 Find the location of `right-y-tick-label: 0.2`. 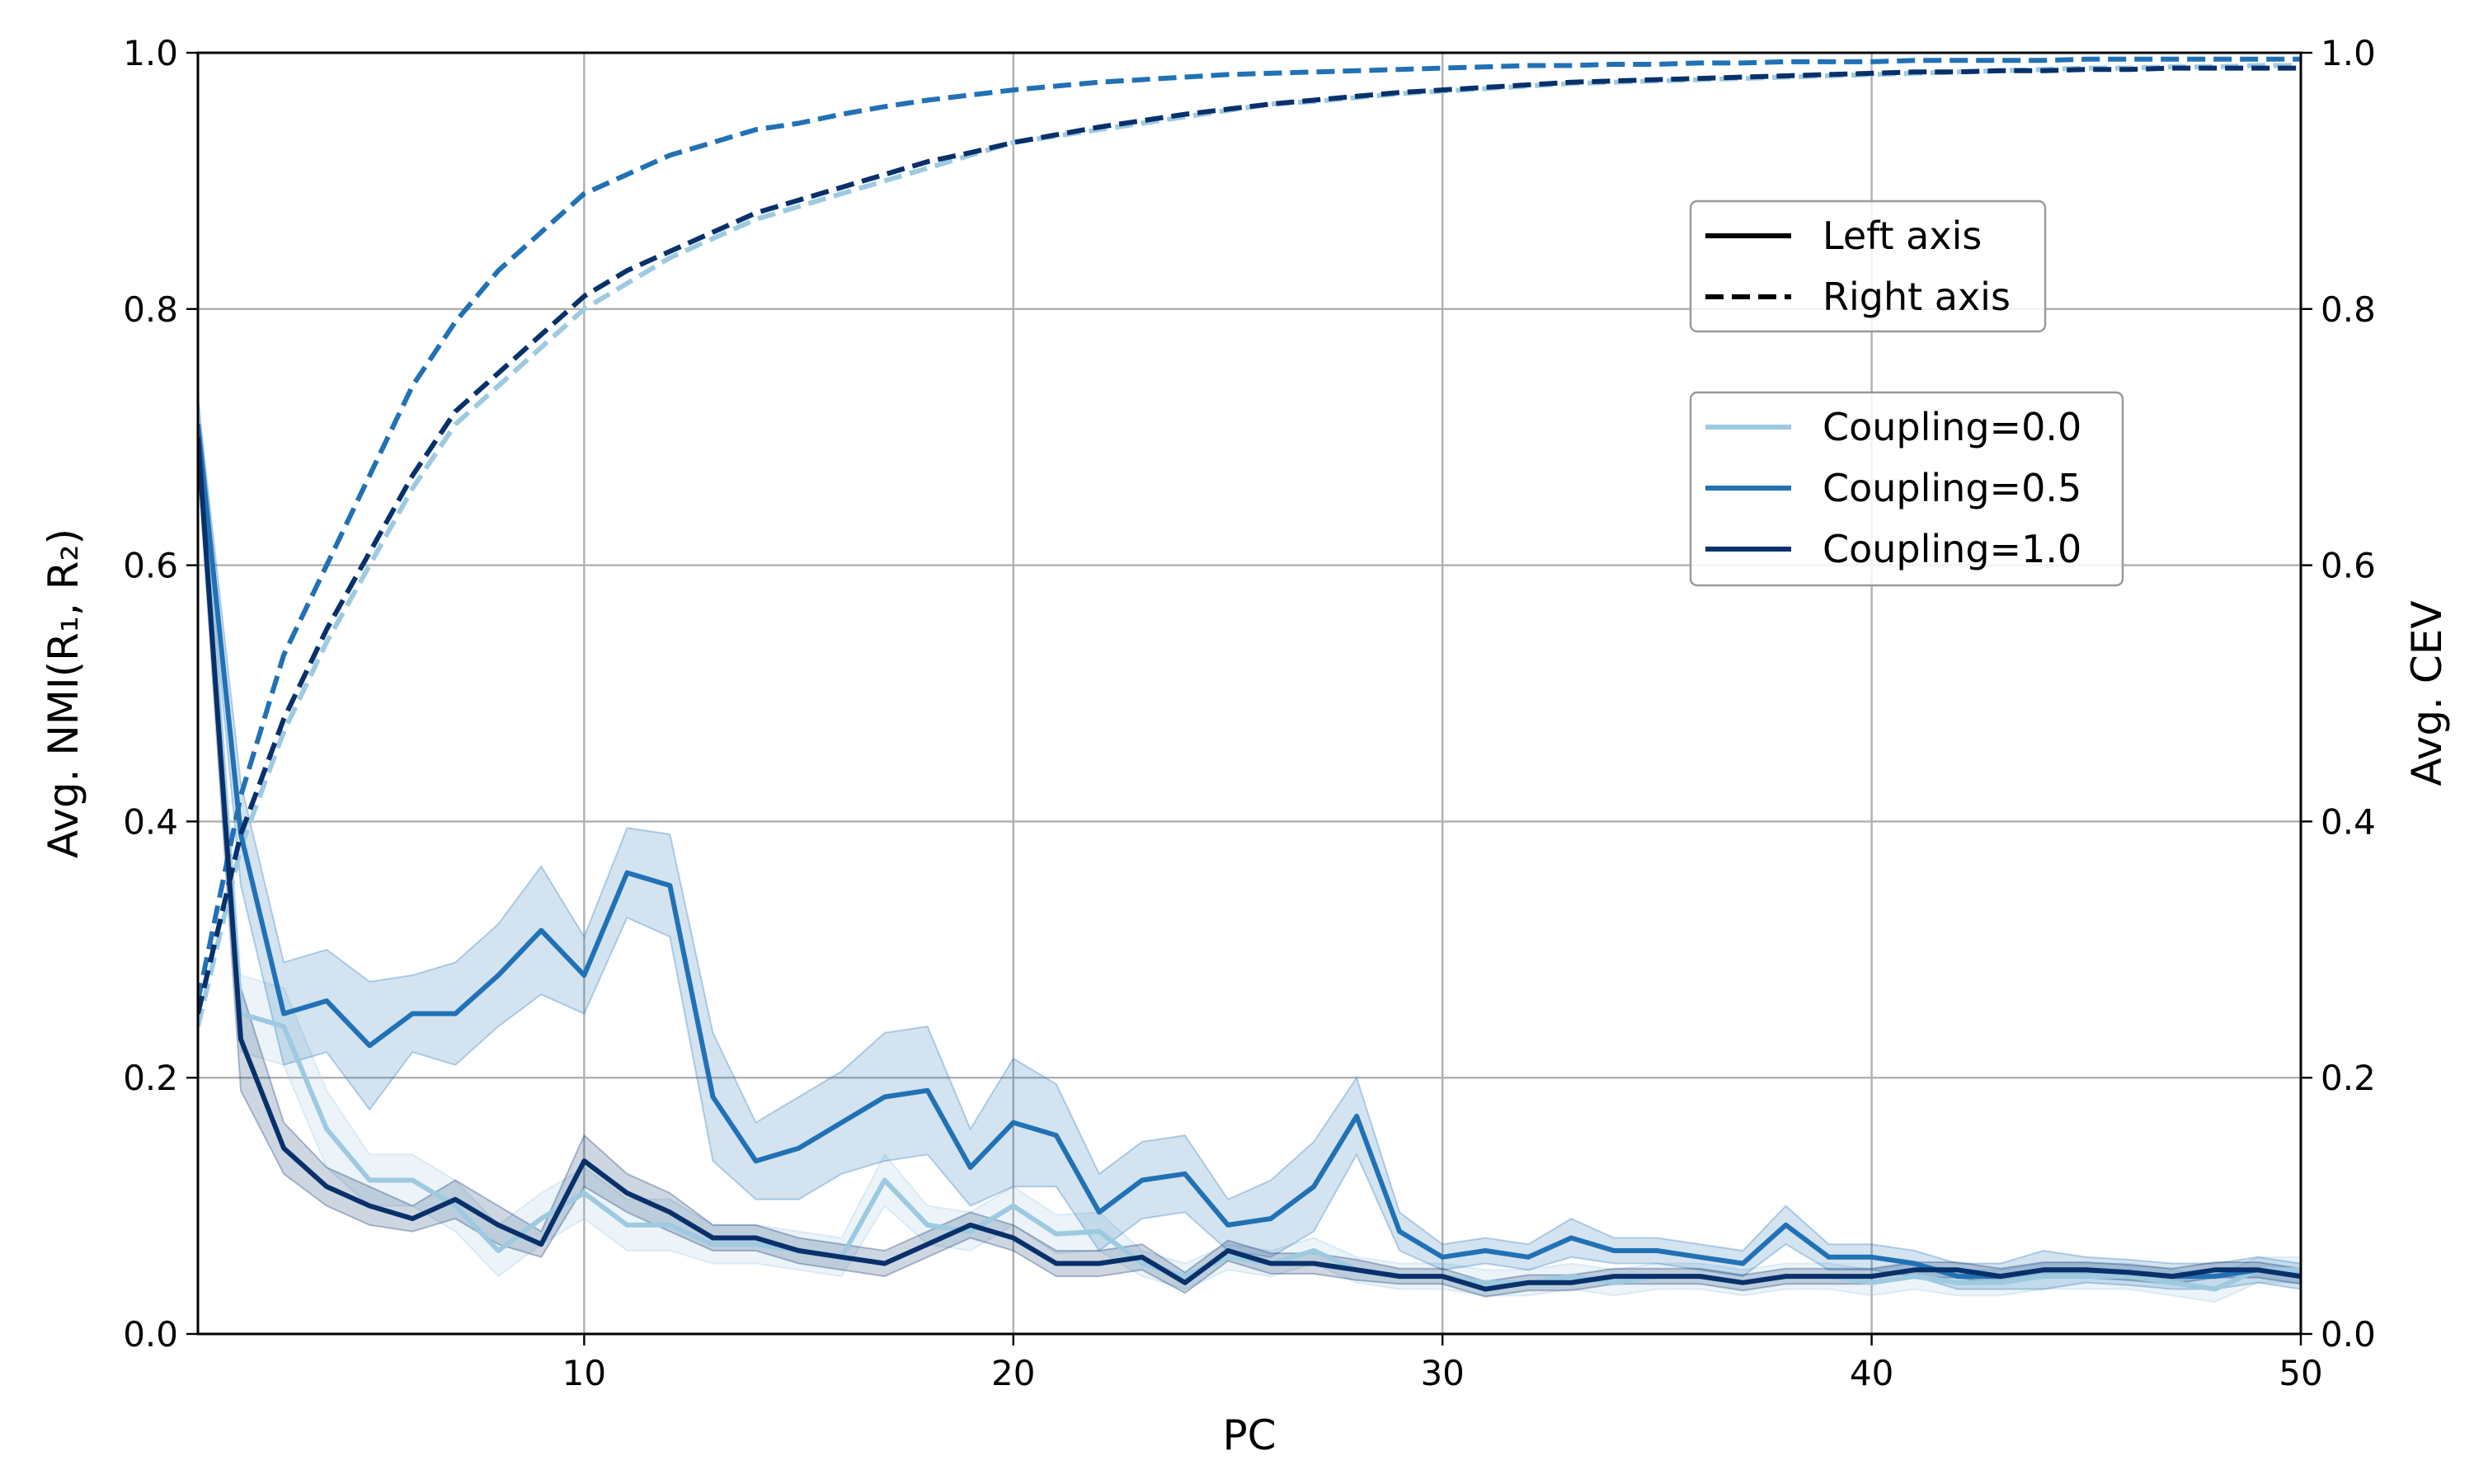

right-y-tick-label: 0.2 is located at coordinates (2348, 1078).